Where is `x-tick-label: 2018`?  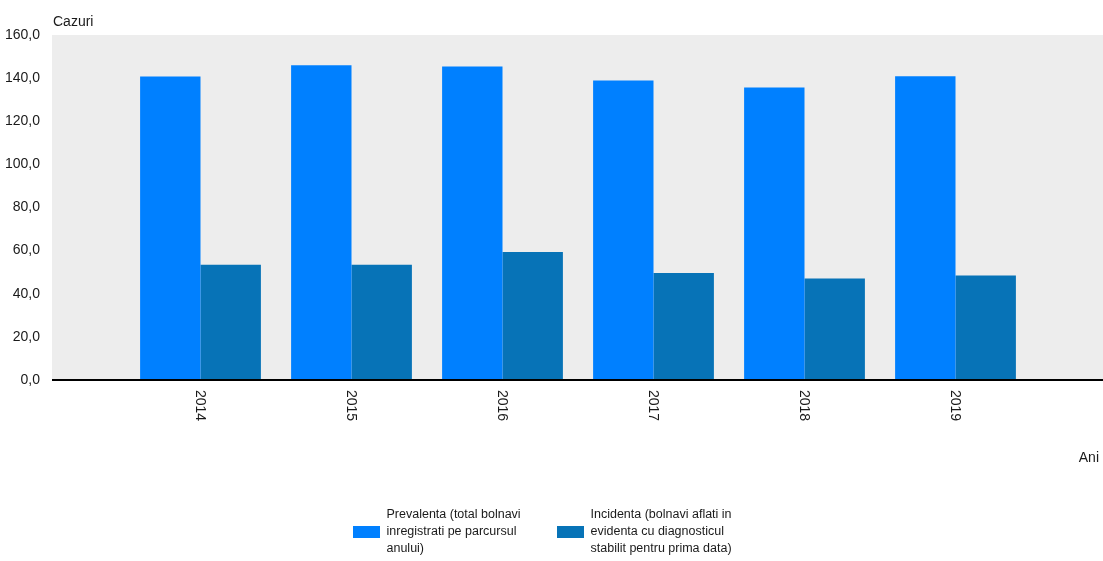 x-tick-label: 2018 is located at coordinates (804, 406).